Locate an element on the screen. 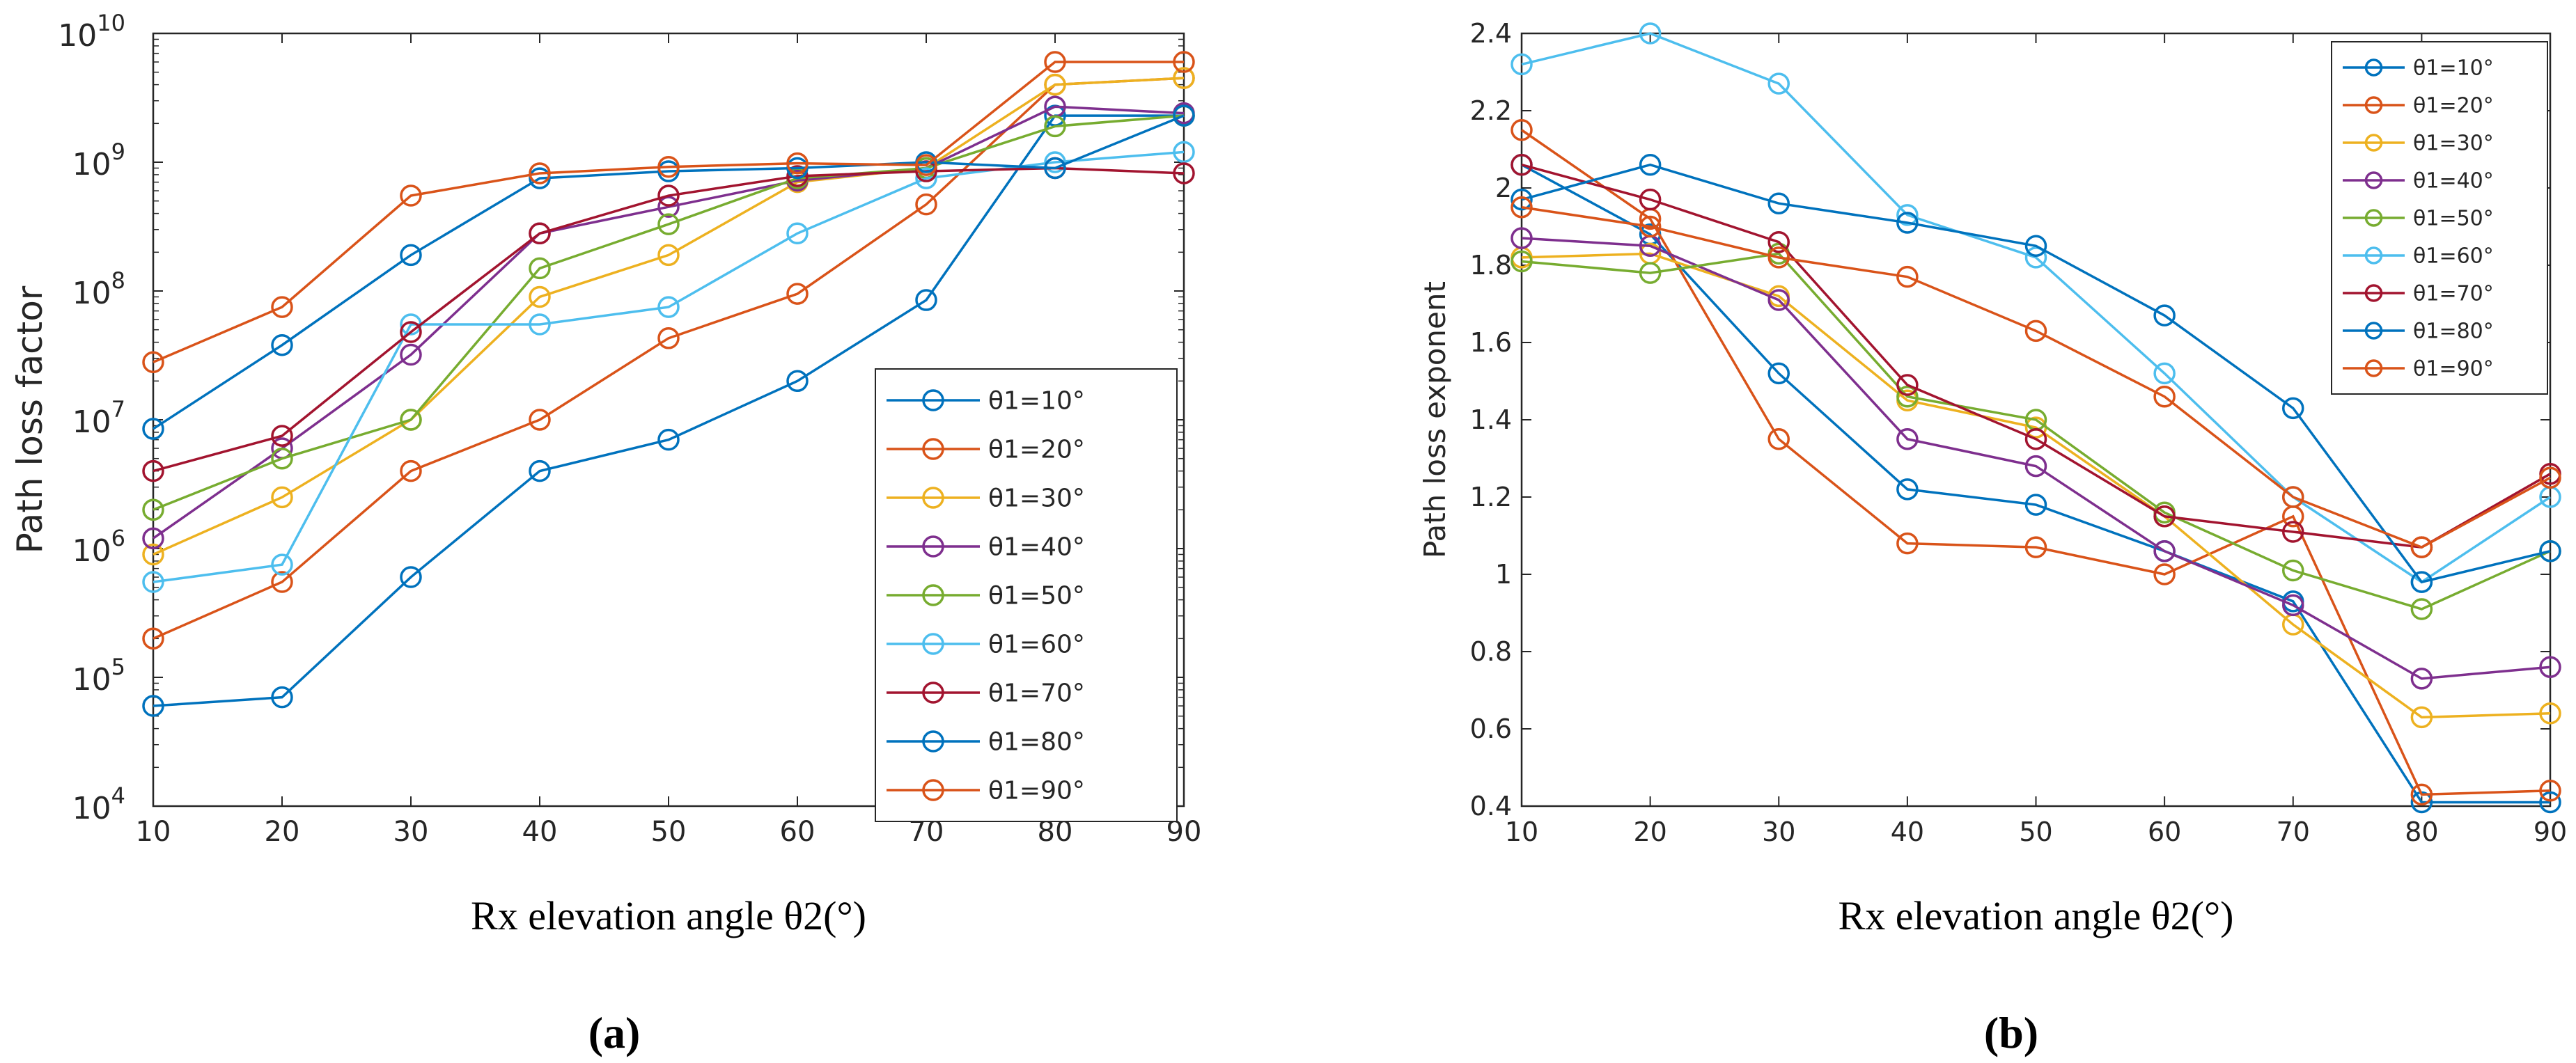 The width and height of the screenshot is (2576, 1063). x-tick-label: 30 is located at coordinates (1778, 832).